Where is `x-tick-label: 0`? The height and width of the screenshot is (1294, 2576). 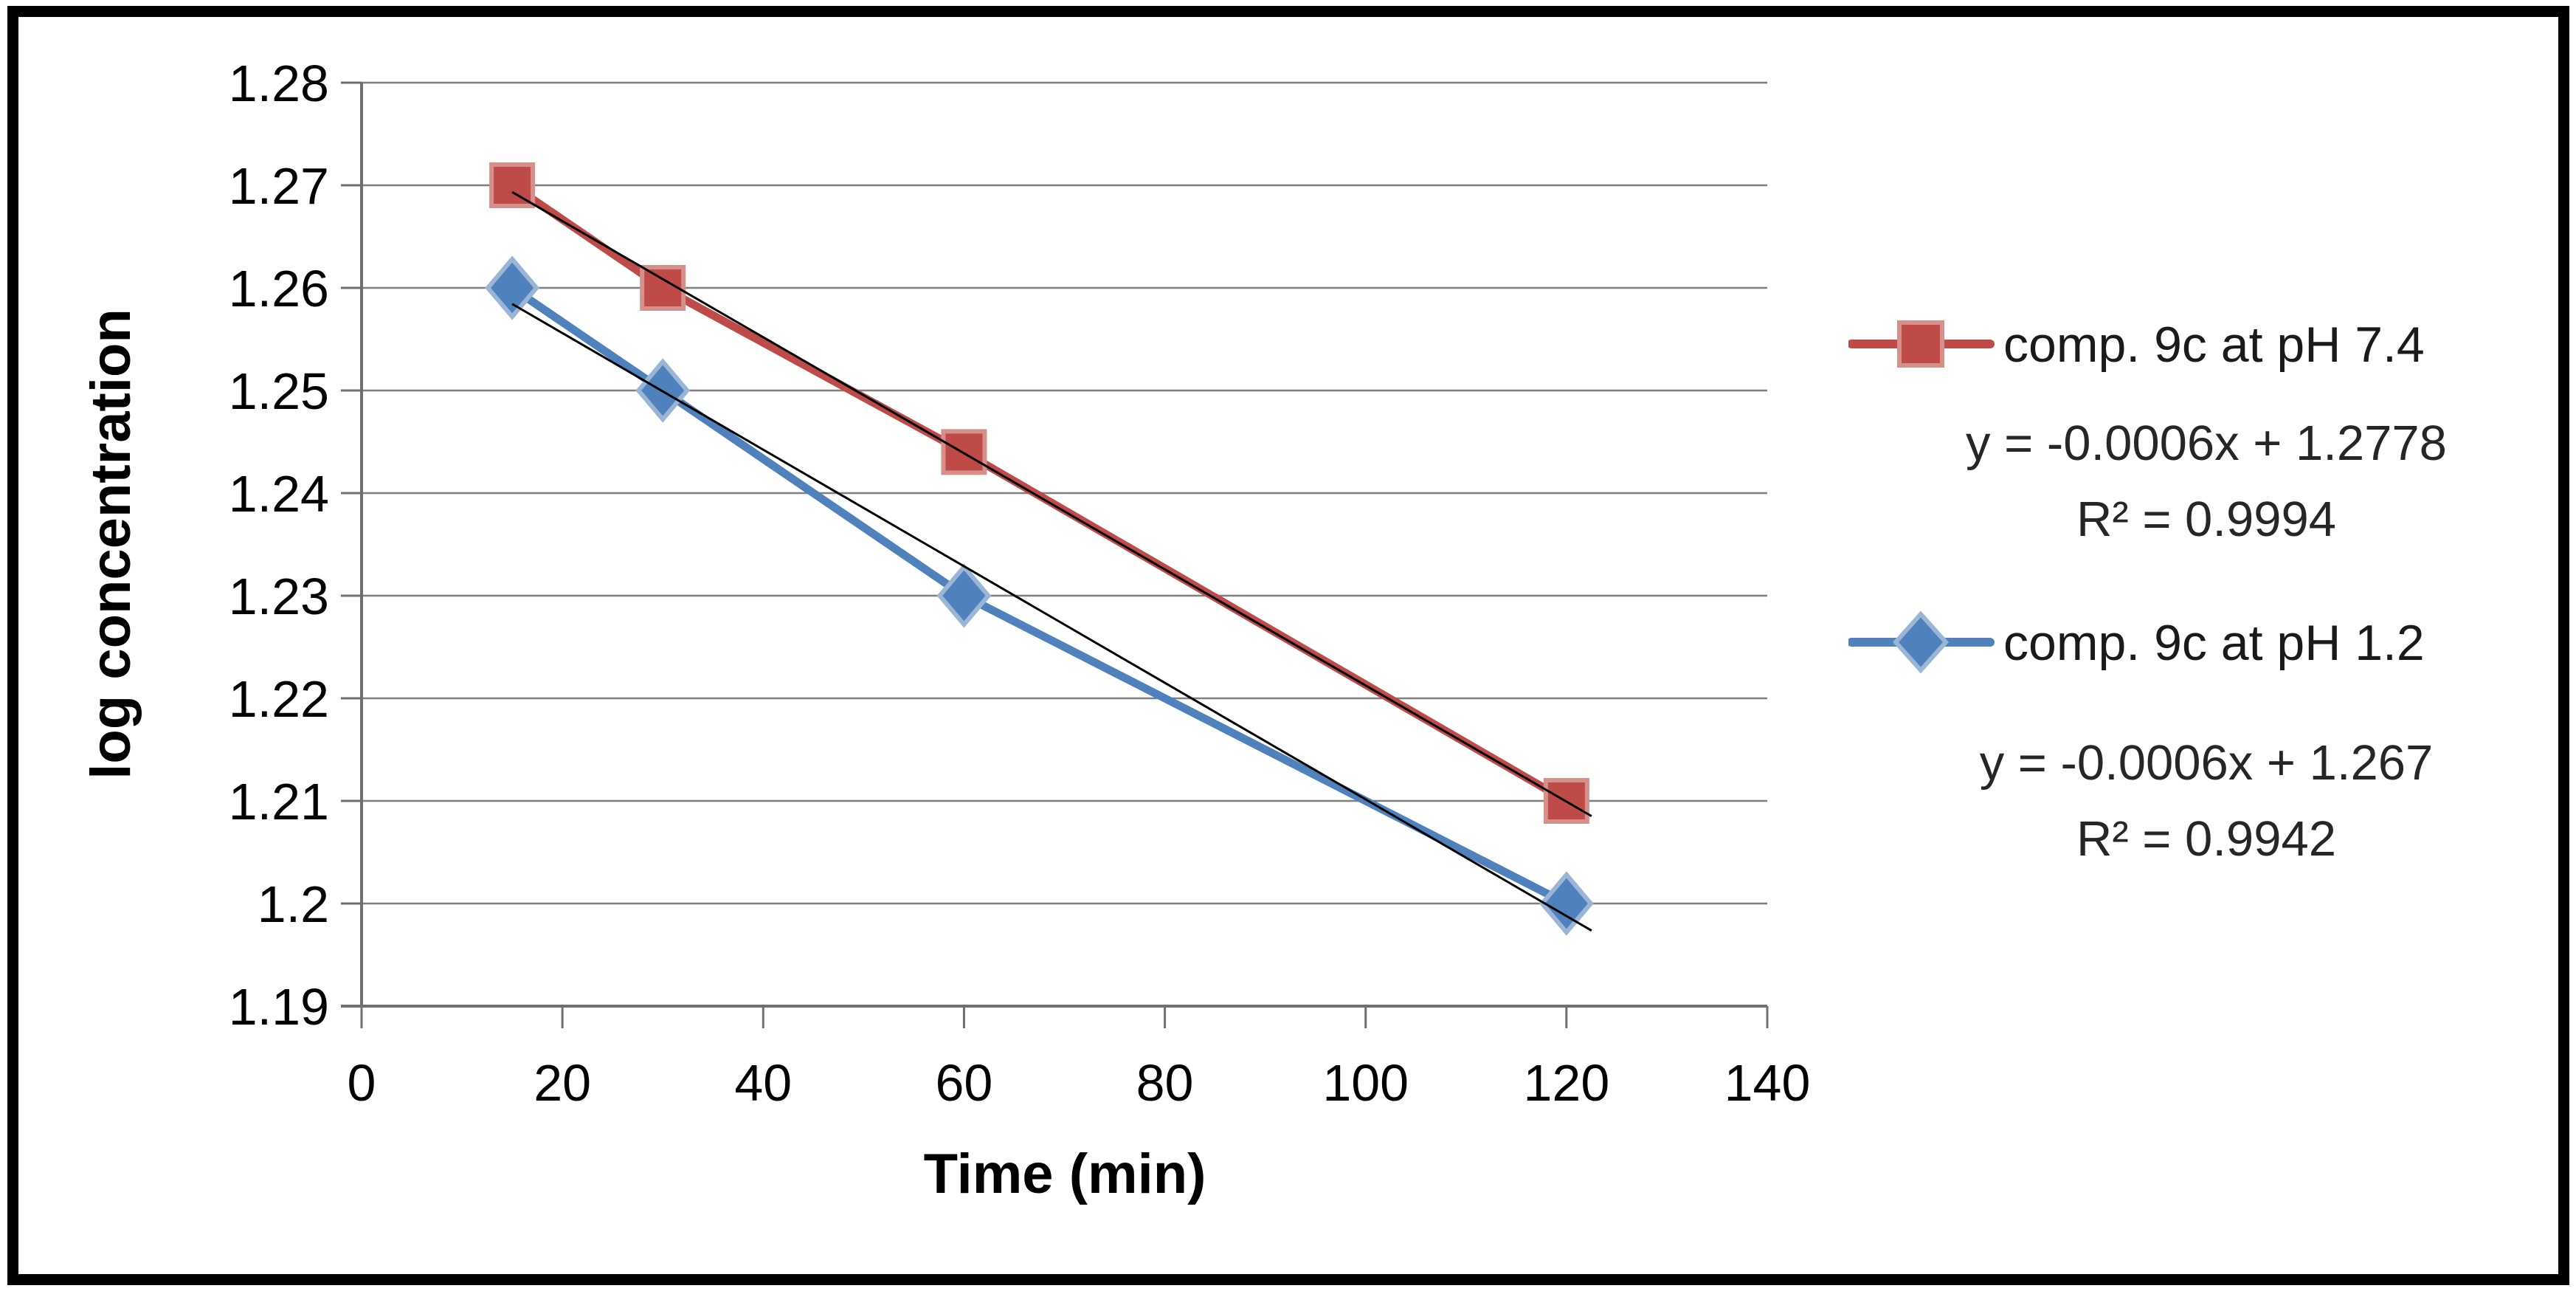
x-tick-label: 0 is located at coordinates (362, 1083).